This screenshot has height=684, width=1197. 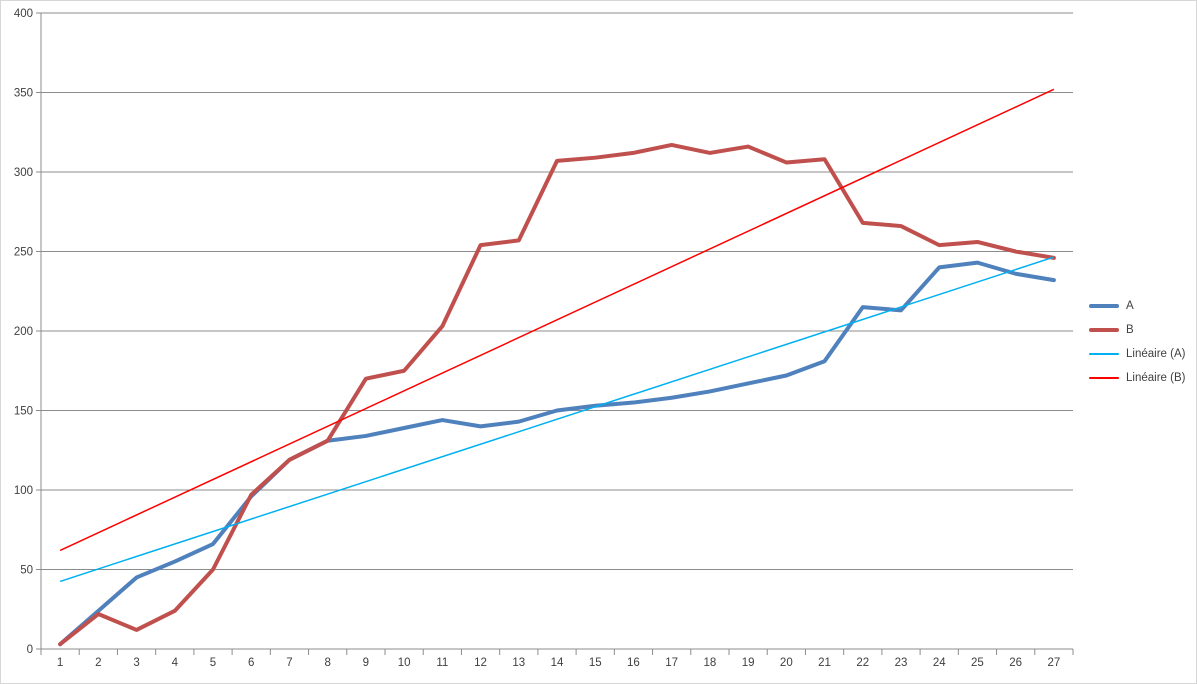 I want to click on x-axis-tick-label: 3, so click(x=136, y=663).